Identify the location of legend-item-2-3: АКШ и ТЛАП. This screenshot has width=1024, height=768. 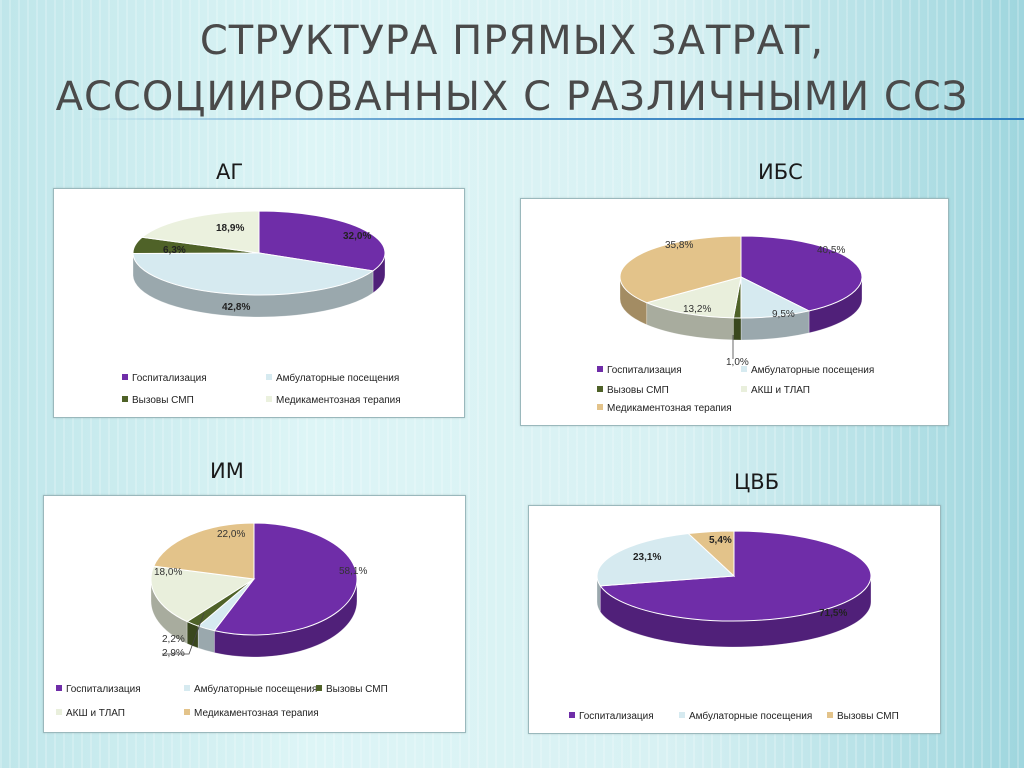
(90, 713).